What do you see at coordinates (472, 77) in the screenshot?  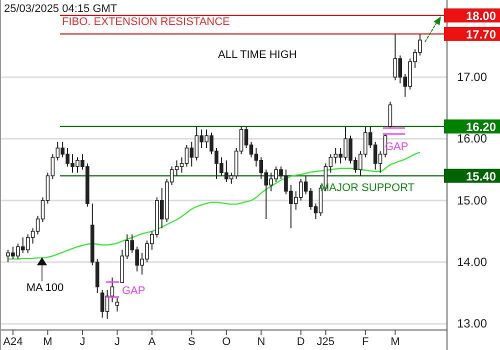 I see `y-tick-label: 17.00` at bounding box center [472, 77].